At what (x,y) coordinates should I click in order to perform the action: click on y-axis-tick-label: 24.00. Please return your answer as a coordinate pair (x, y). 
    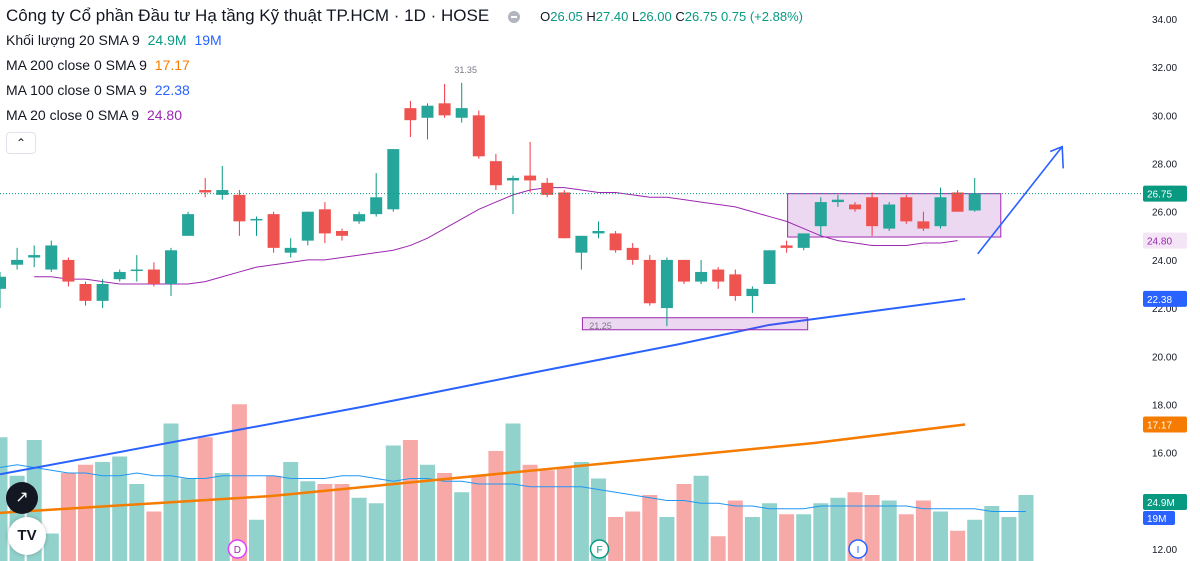
    Looking at the image, I should click on (1164, 261).